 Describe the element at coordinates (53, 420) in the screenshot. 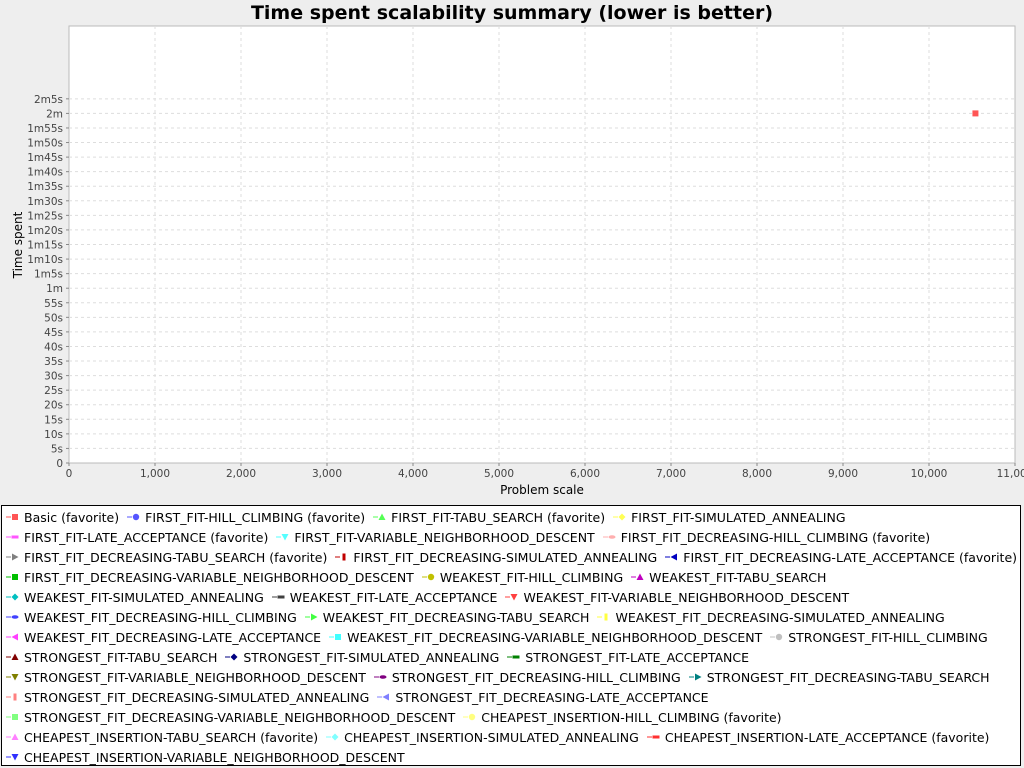

I see `y-tick-label: 15s` at that location.